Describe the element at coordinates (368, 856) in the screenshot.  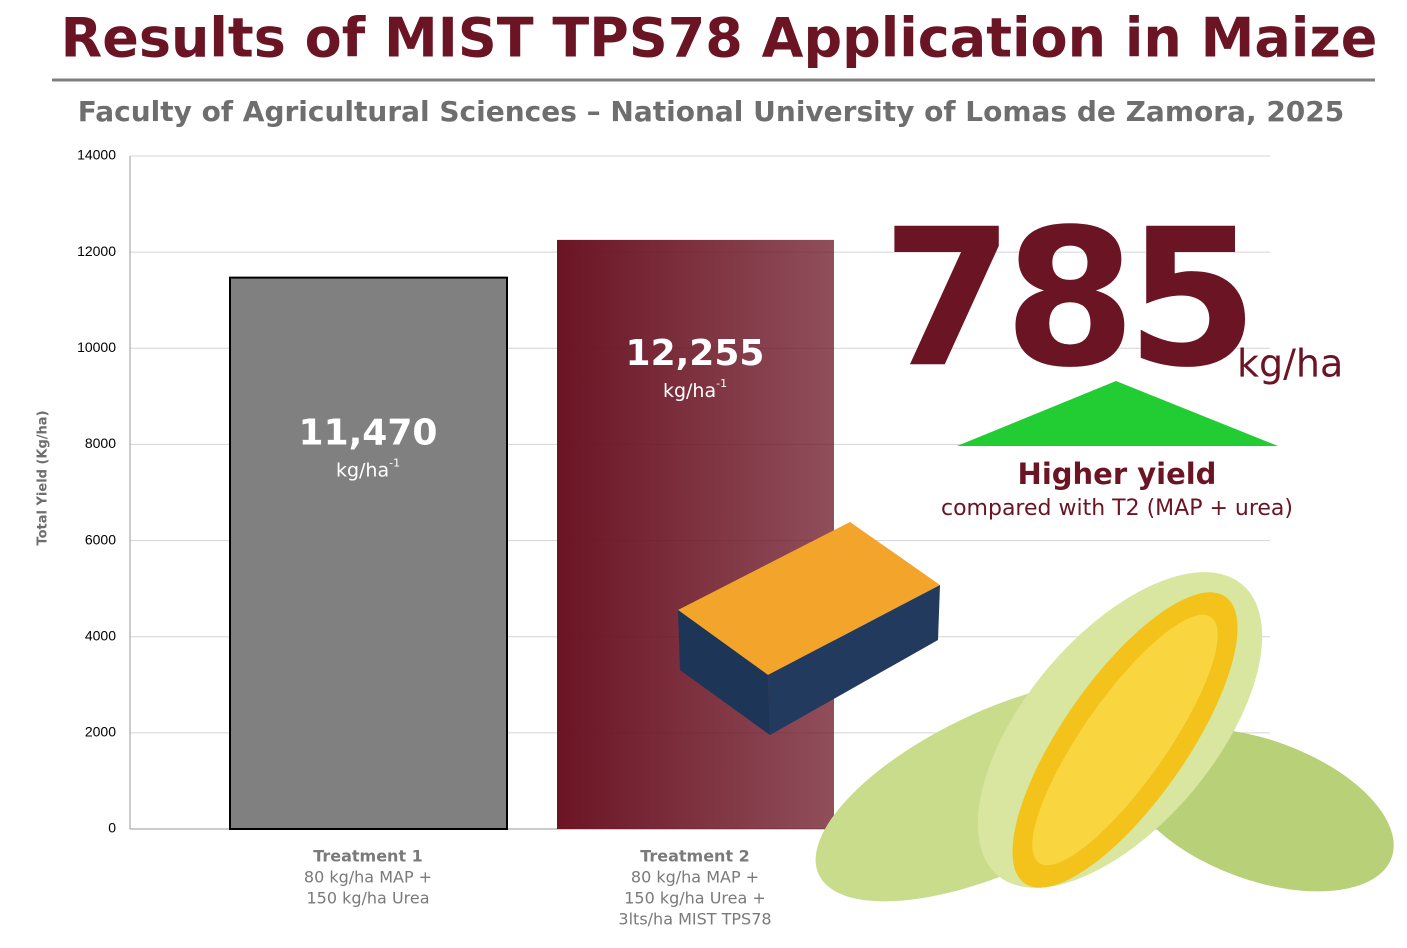
I see `x-tick-label: Treatment 1` at that location.